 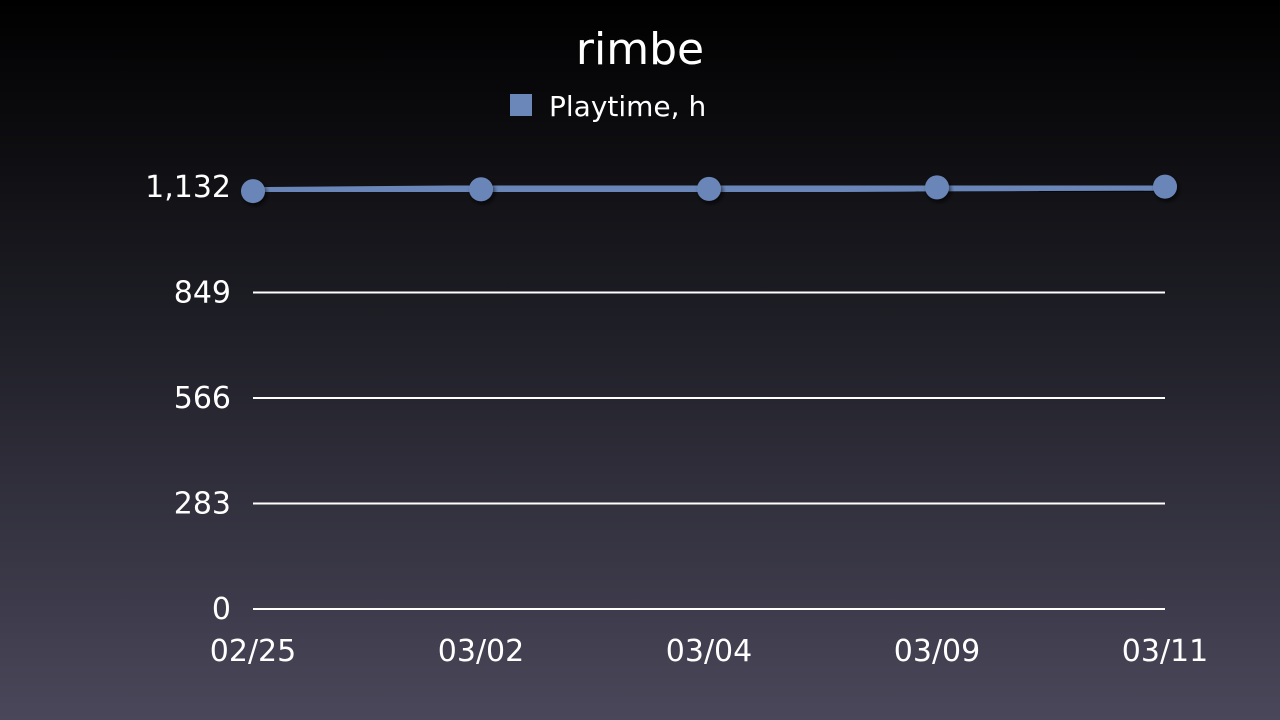 What do you see at coordinates (481, 651) in the screenshot?
I see `x-tick-label: 03/02` at bounding box center [481, 651].